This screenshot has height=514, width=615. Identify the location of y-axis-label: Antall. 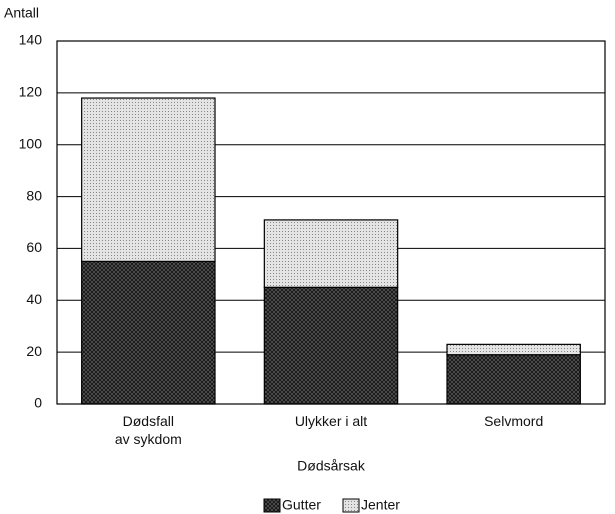
(21, 13).